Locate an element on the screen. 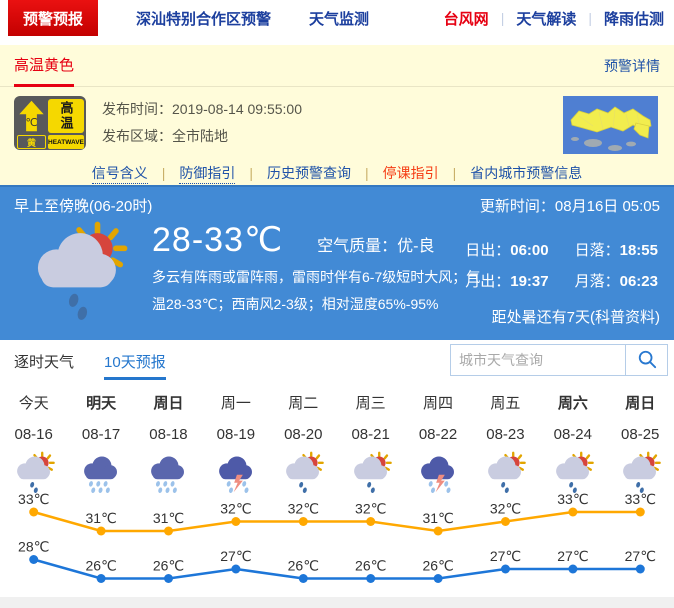 The height and width of the screenshot is (608, 674). link-province-city-warnings: 省内城市预警信息 is located at coordinates (526, 173).